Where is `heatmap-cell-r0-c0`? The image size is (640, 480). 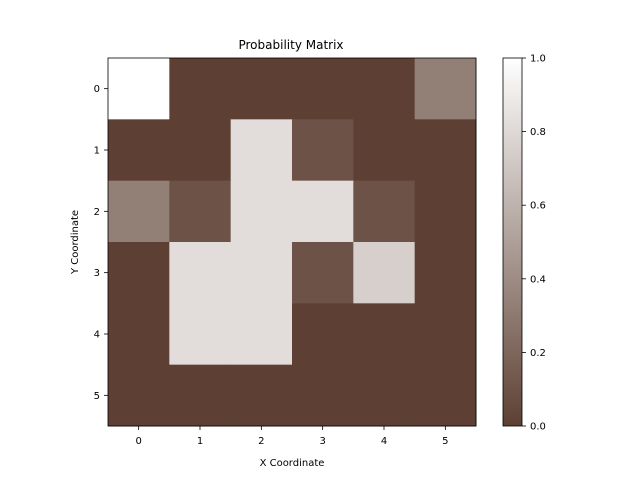 heatmap-cell-r0-c0 is located at coordinates (139, 89).